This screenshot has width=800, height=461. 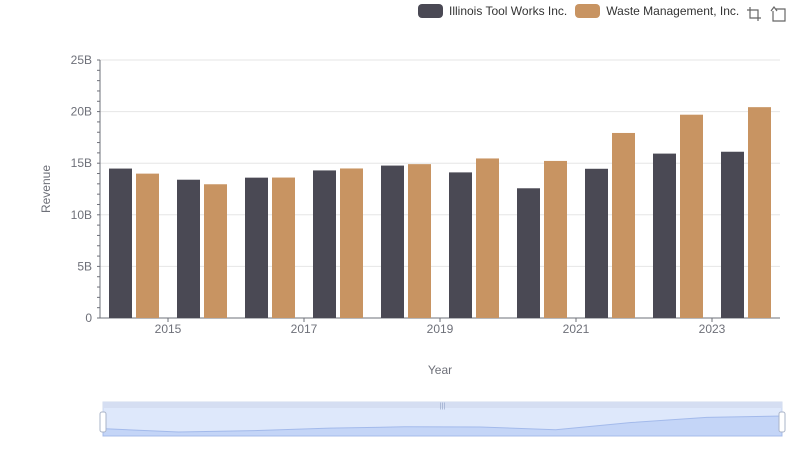 I want to click on legend-item-illinois-tool-works: Illinois Tool Works Inc., so click(x=492, y=11).